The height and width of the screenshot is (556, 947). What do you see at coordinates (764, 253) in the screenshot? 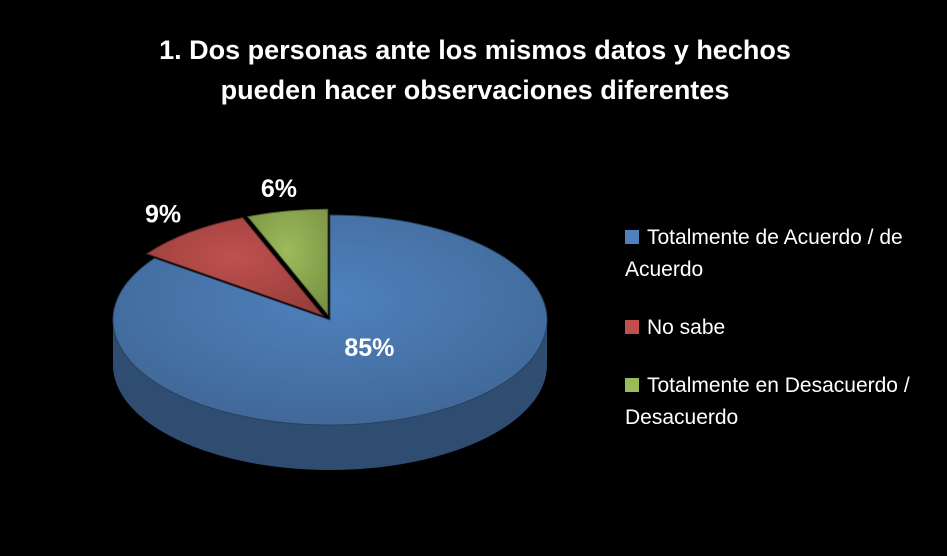
I see `legend-label: Totalmente de Acuerdo / de Acuerdo` at bounding box center [764, 253].